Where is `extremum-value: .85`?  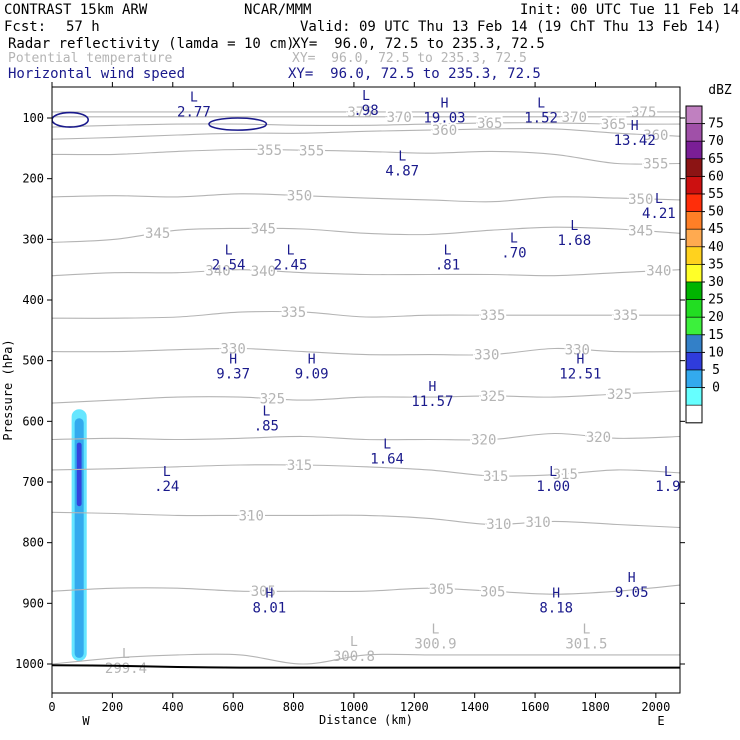
extremum-value: .85 is located at coordinates (266, 426).